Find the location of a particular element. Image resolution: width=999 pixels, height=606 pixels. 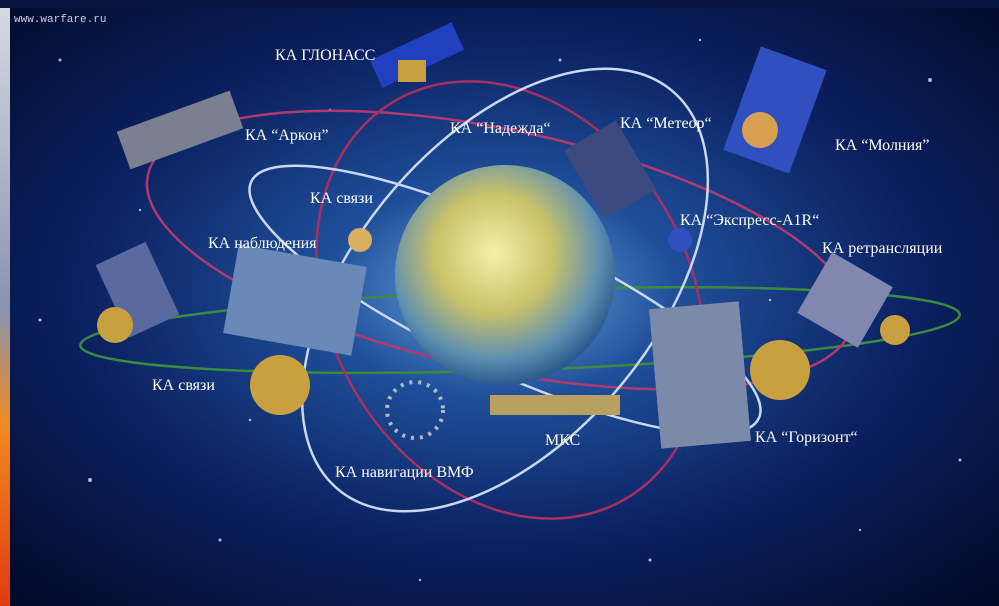

label: МКС is located at coordinates (562, 440).